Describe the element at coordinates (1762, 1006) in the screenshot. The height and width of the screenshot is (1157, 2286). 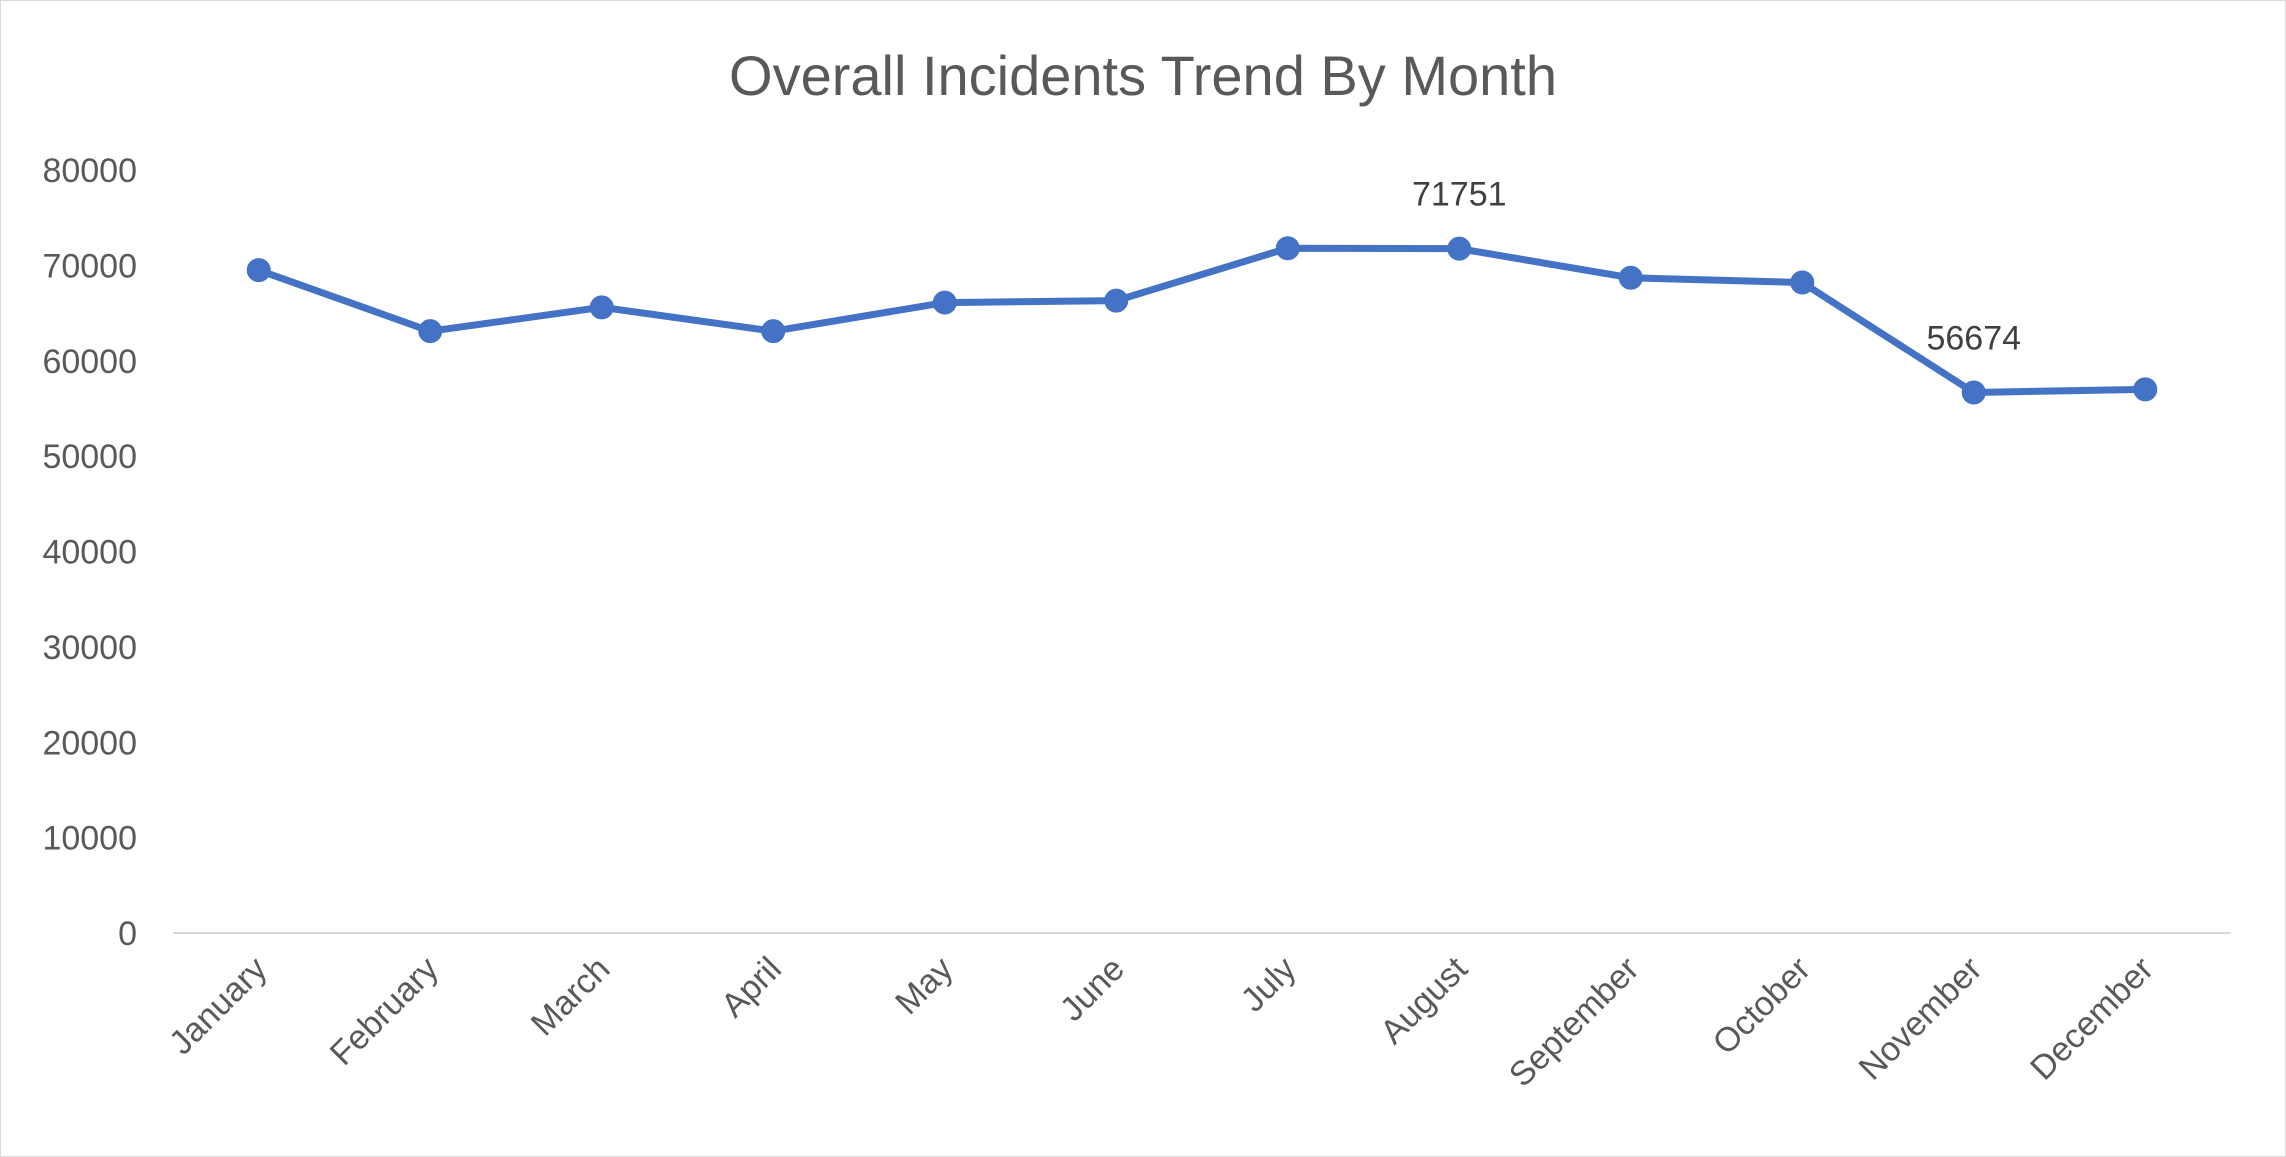
I see `x-tick-label: October` at that location.